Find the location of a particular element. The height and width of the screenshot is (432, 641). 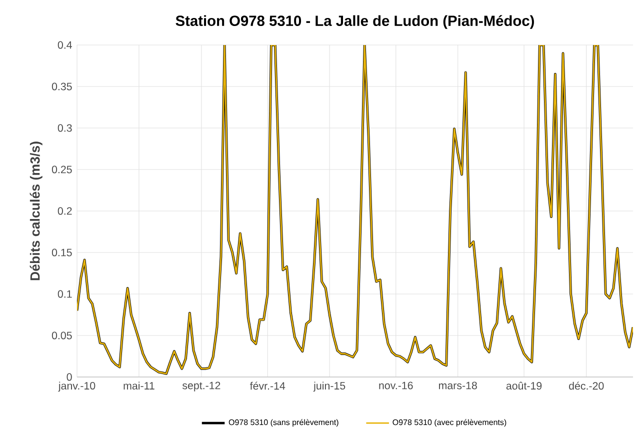

y-tick-label: 0.4 is located at coordinates (65, 45).